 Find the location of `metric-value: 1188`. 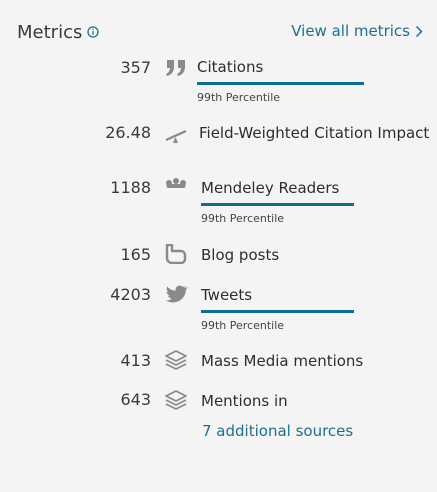

metric-value: 1188 is located at coordinates (130, 187).